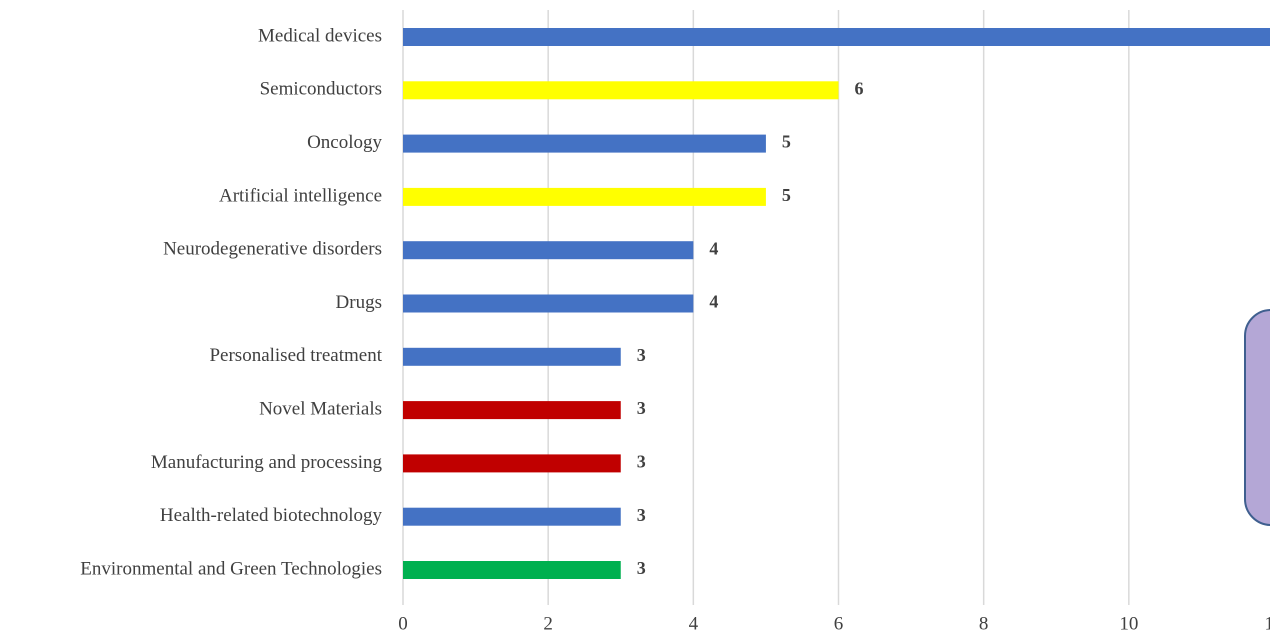 This screenshot has height=634, width=1270. What do you see at coordinates (1128, 623) in the screenshot?
I see `x-tick-label: 10` at bounding box center [1128, 623].